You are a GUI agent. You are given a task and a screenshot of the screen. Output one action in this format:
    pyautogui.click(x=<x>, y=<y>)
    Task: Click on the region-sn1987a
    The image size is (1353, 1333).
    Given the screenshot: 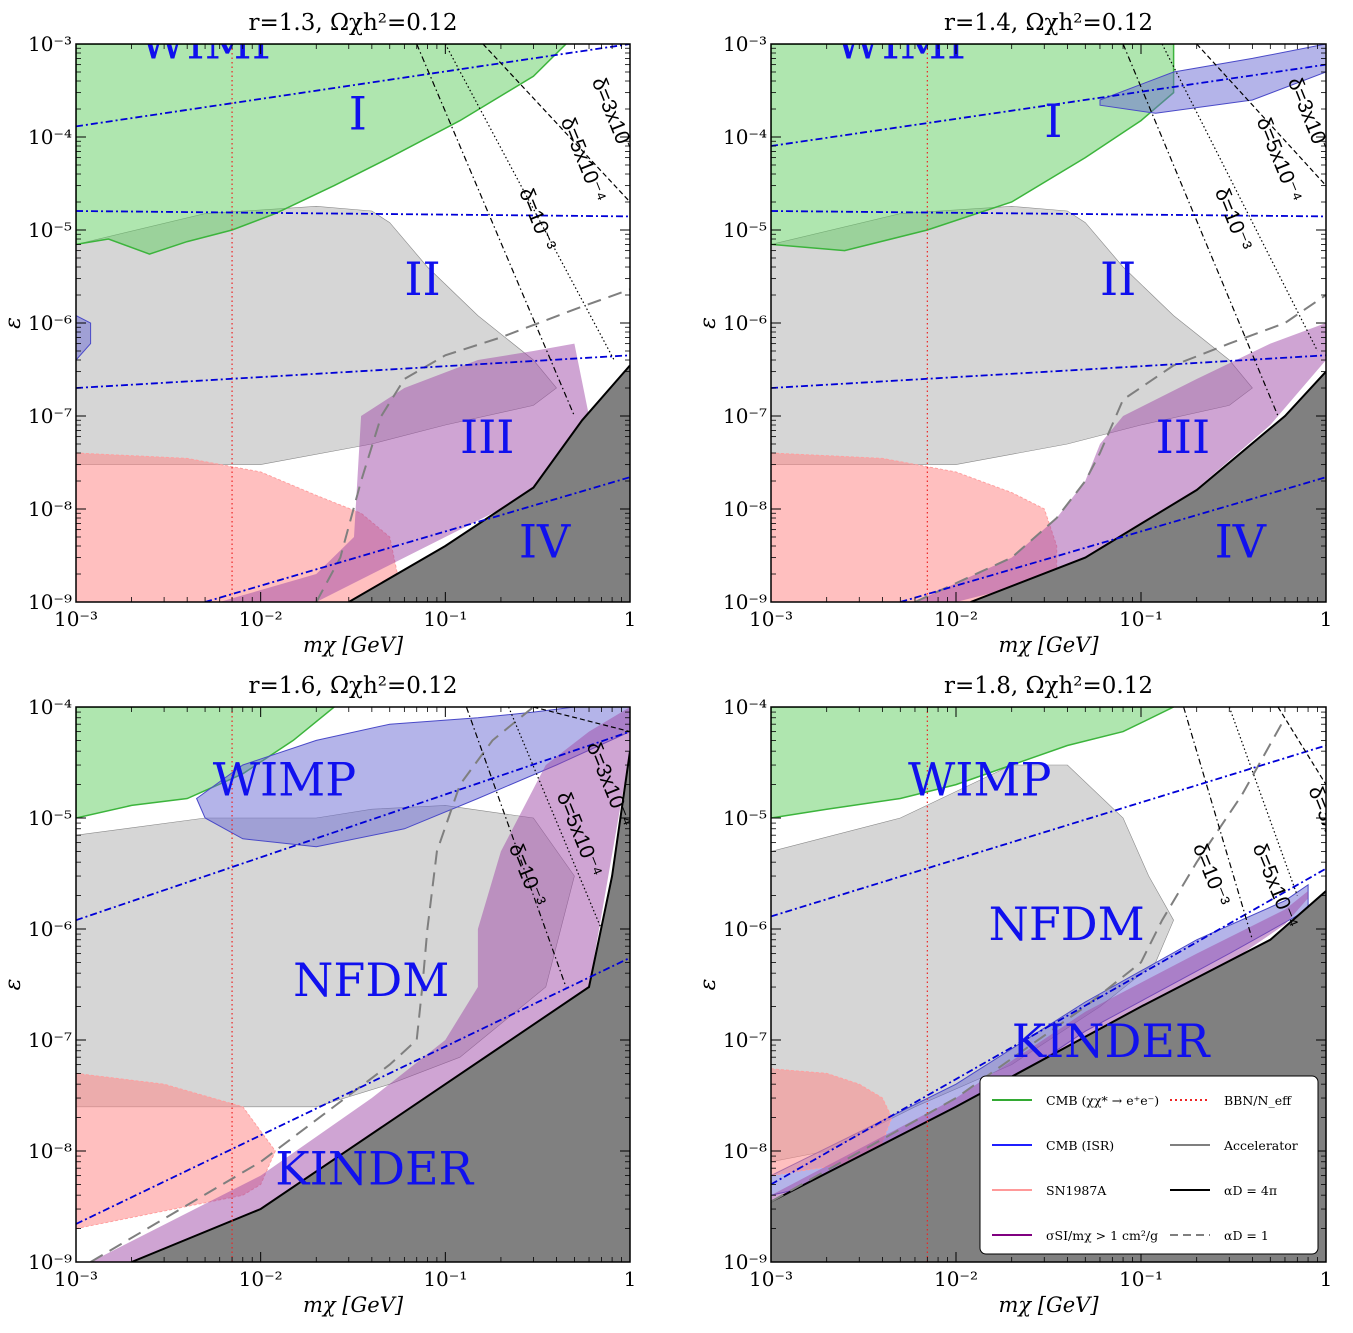 What is the action you would take?
    pyautogui.click(x=176, y=1151)
    